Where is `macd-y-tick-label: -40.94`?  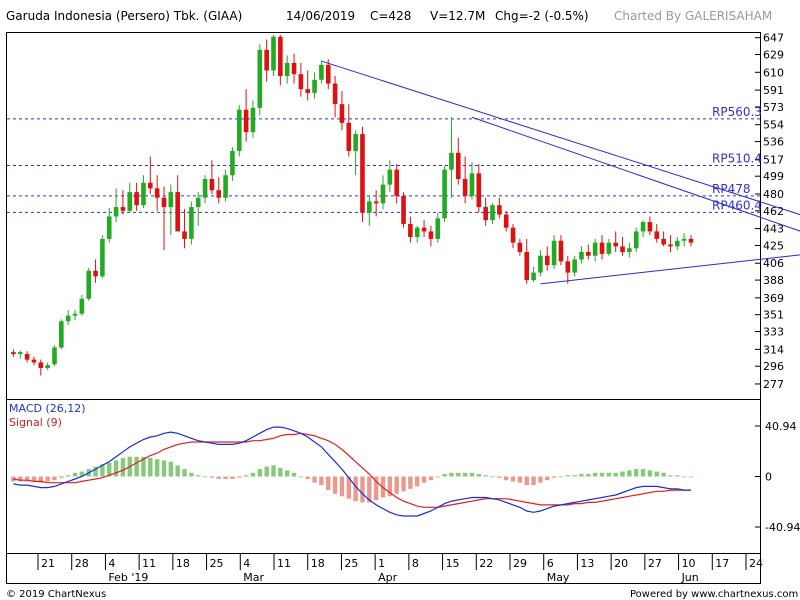
macd-y-tick-label: -40.94 is located at coordinates (782, 527).